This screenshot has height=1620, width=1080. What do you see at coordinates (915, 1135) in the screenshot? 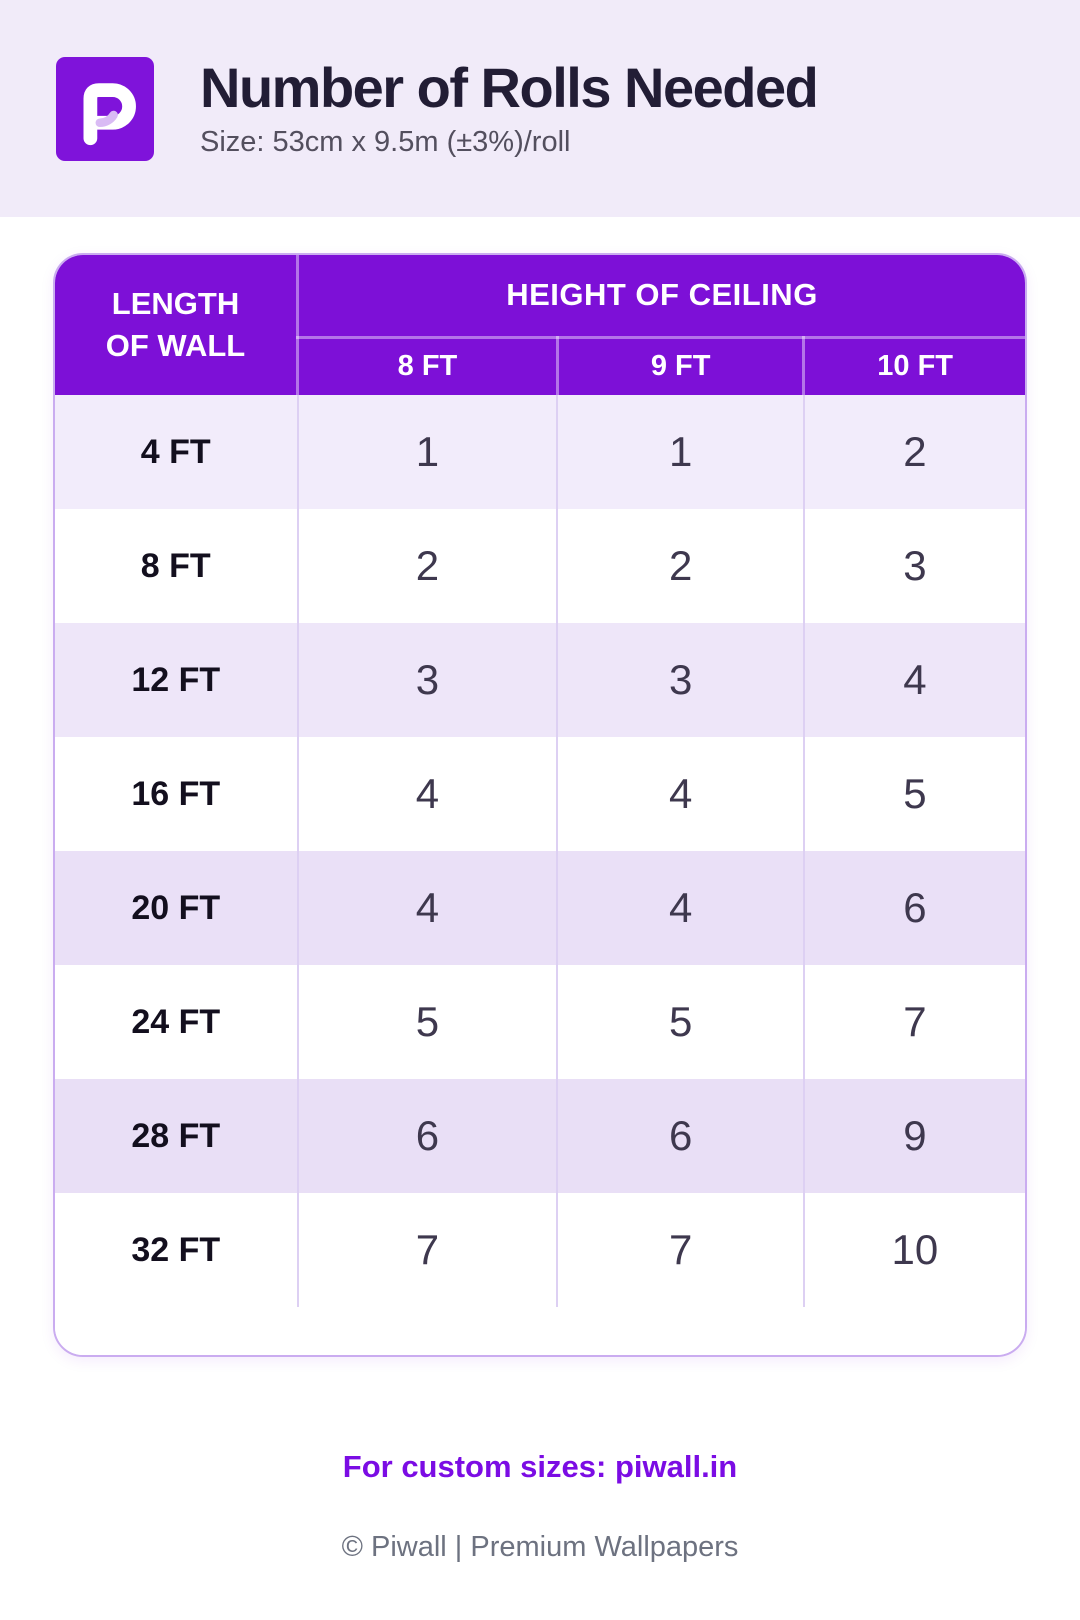
I see `value-cell: 9` at bounding box center [915, 1135].